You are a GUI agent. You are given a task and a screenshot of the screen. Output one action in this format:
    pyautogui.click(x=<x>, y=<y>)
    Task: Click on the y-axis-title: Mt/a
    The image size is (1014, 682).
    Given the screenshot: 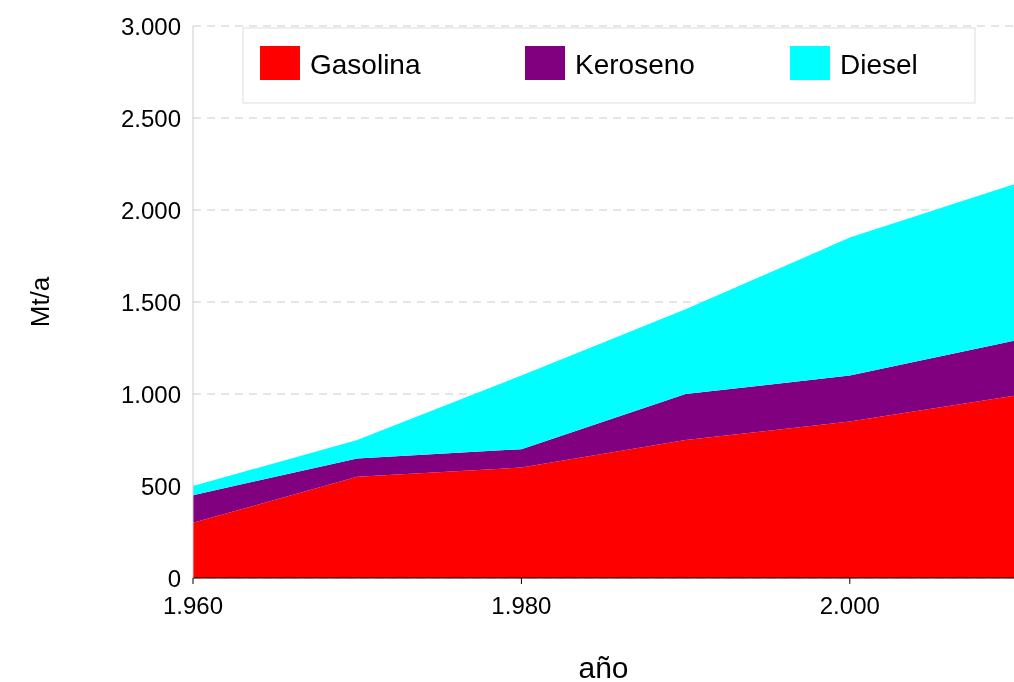 What is the action you would take?
    pyautogui.click(x=40, y=302)
    